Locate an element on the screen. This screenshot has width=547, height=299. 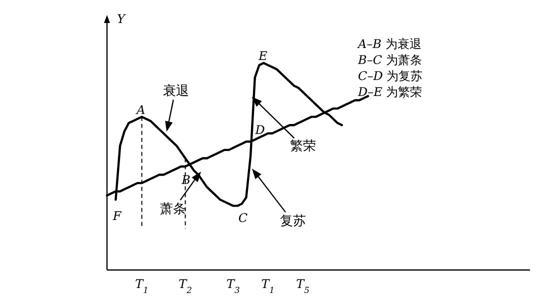
y-axis-title: Y is located at coordinates (121, 19).